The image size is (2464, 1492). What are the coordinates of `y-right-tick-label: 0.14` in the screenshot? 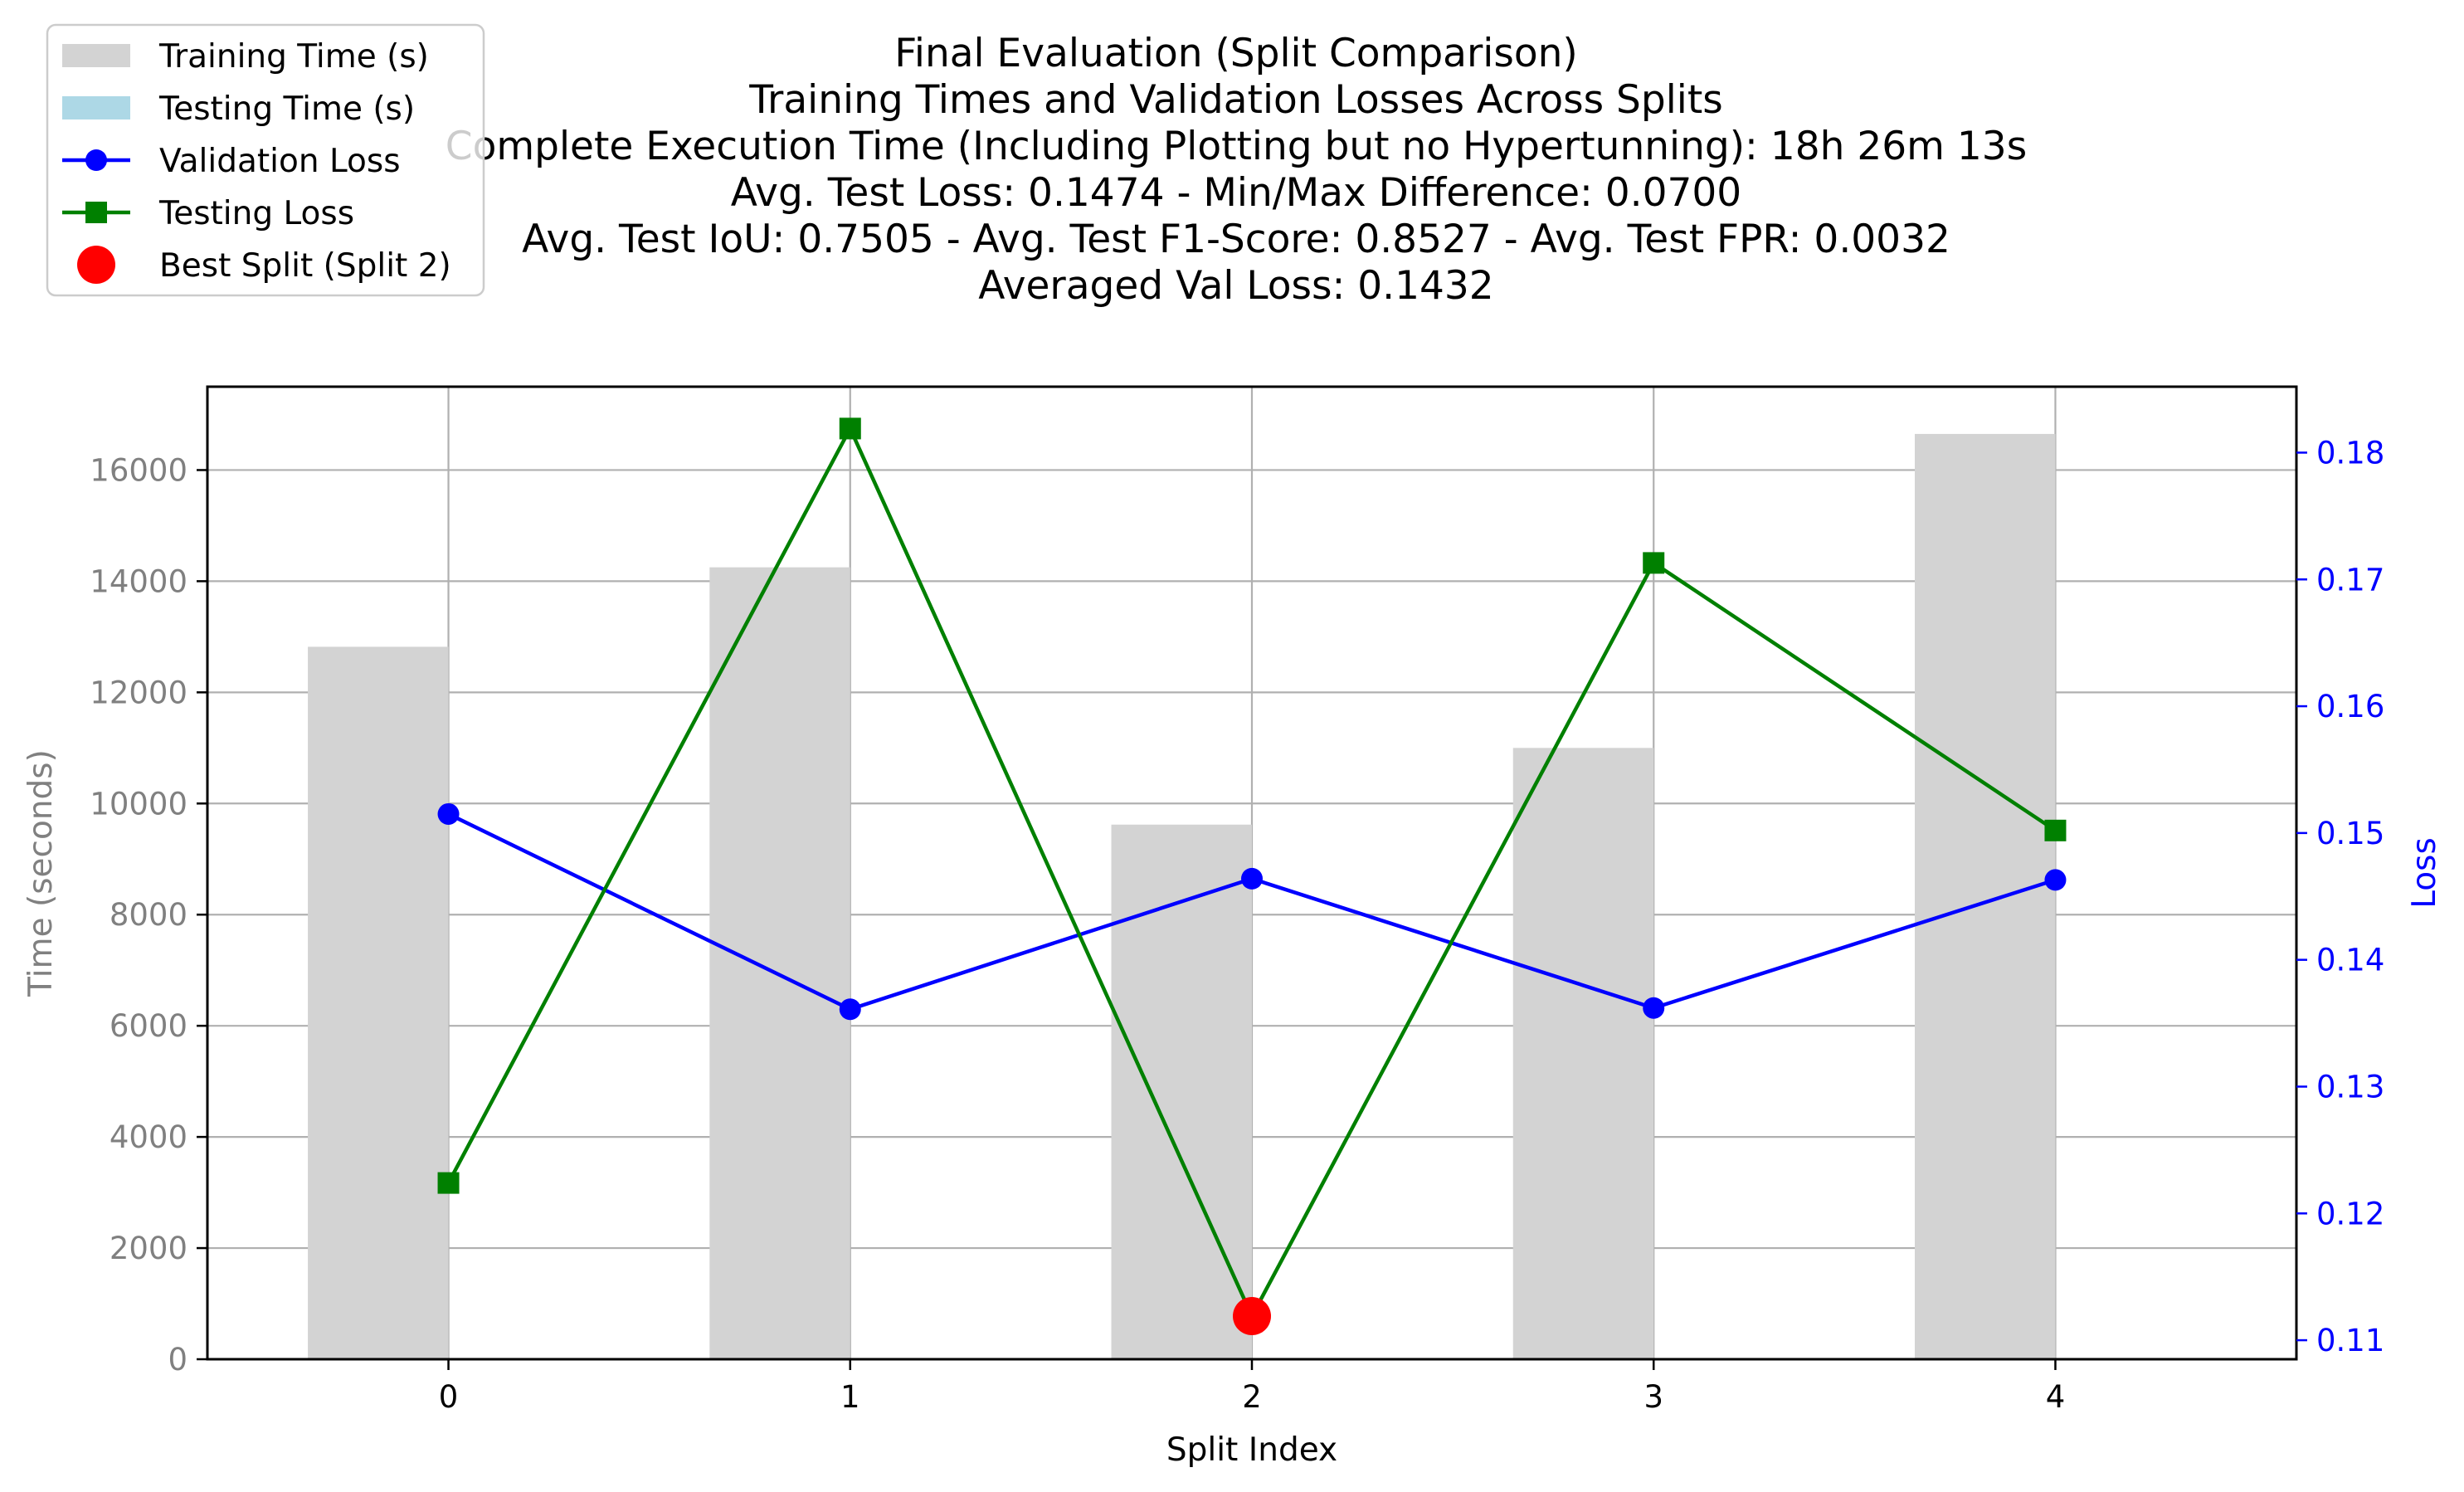 It's located at (2350, 960).